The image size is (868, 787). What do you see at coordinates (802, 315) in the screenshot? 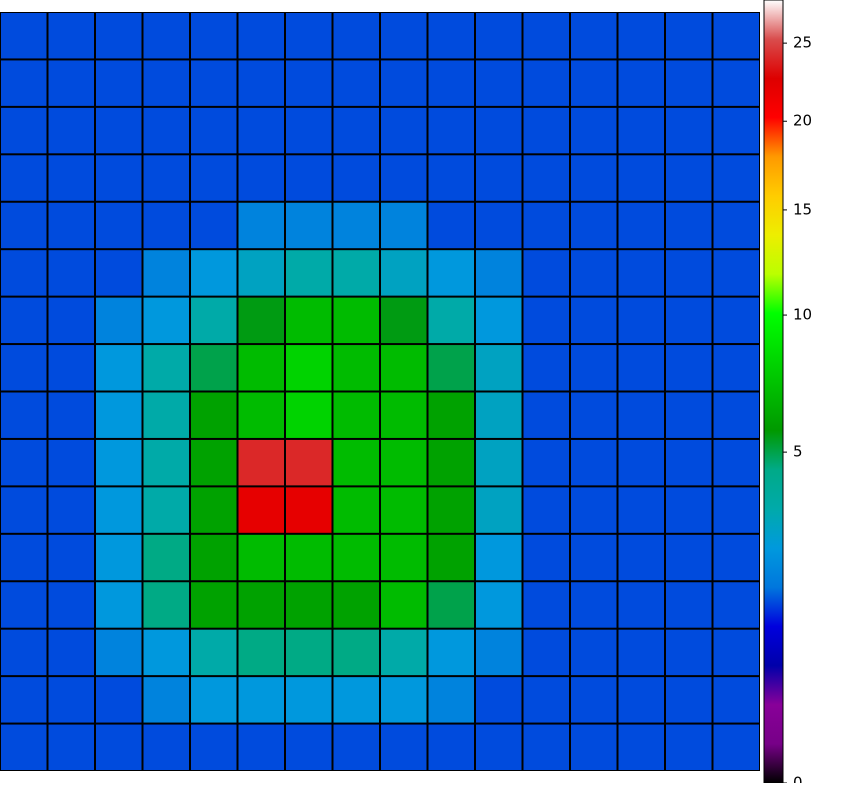
I see `colorbar-tick-label: 10` at bounding box center [802, 315].